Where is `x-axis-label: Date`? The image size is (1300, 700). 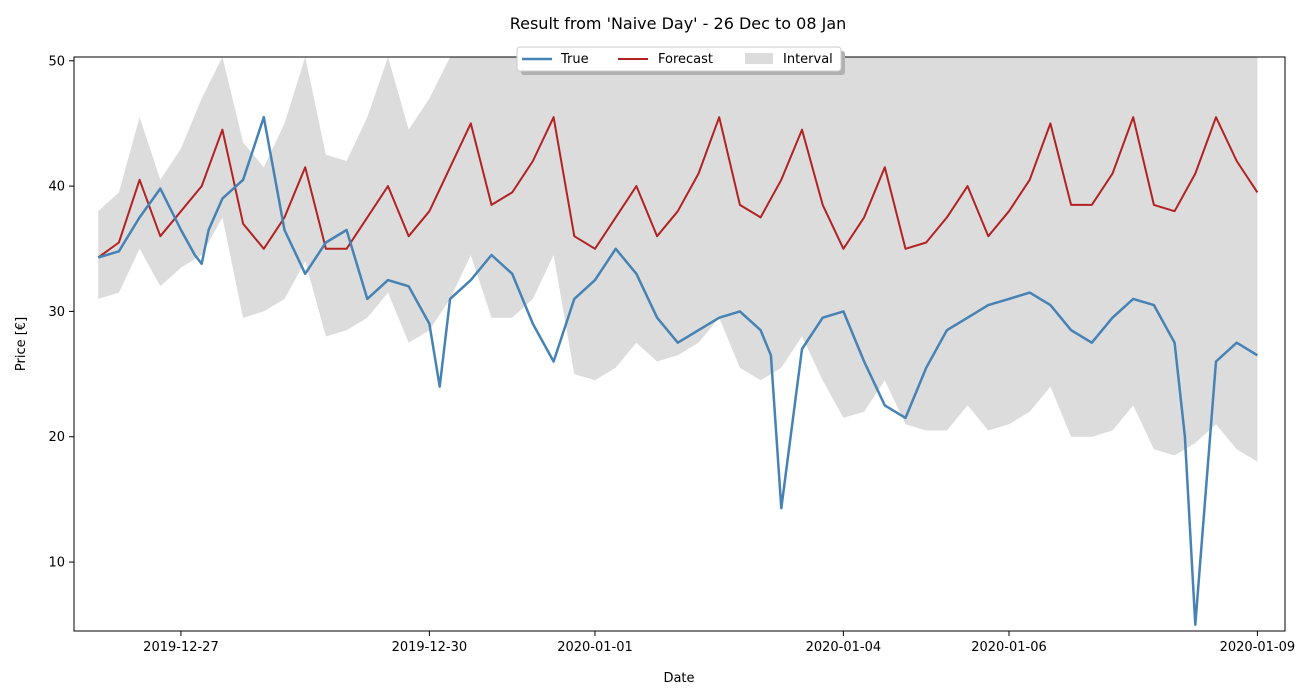 x-axis-label: Date is located at coordinates (678, 678).